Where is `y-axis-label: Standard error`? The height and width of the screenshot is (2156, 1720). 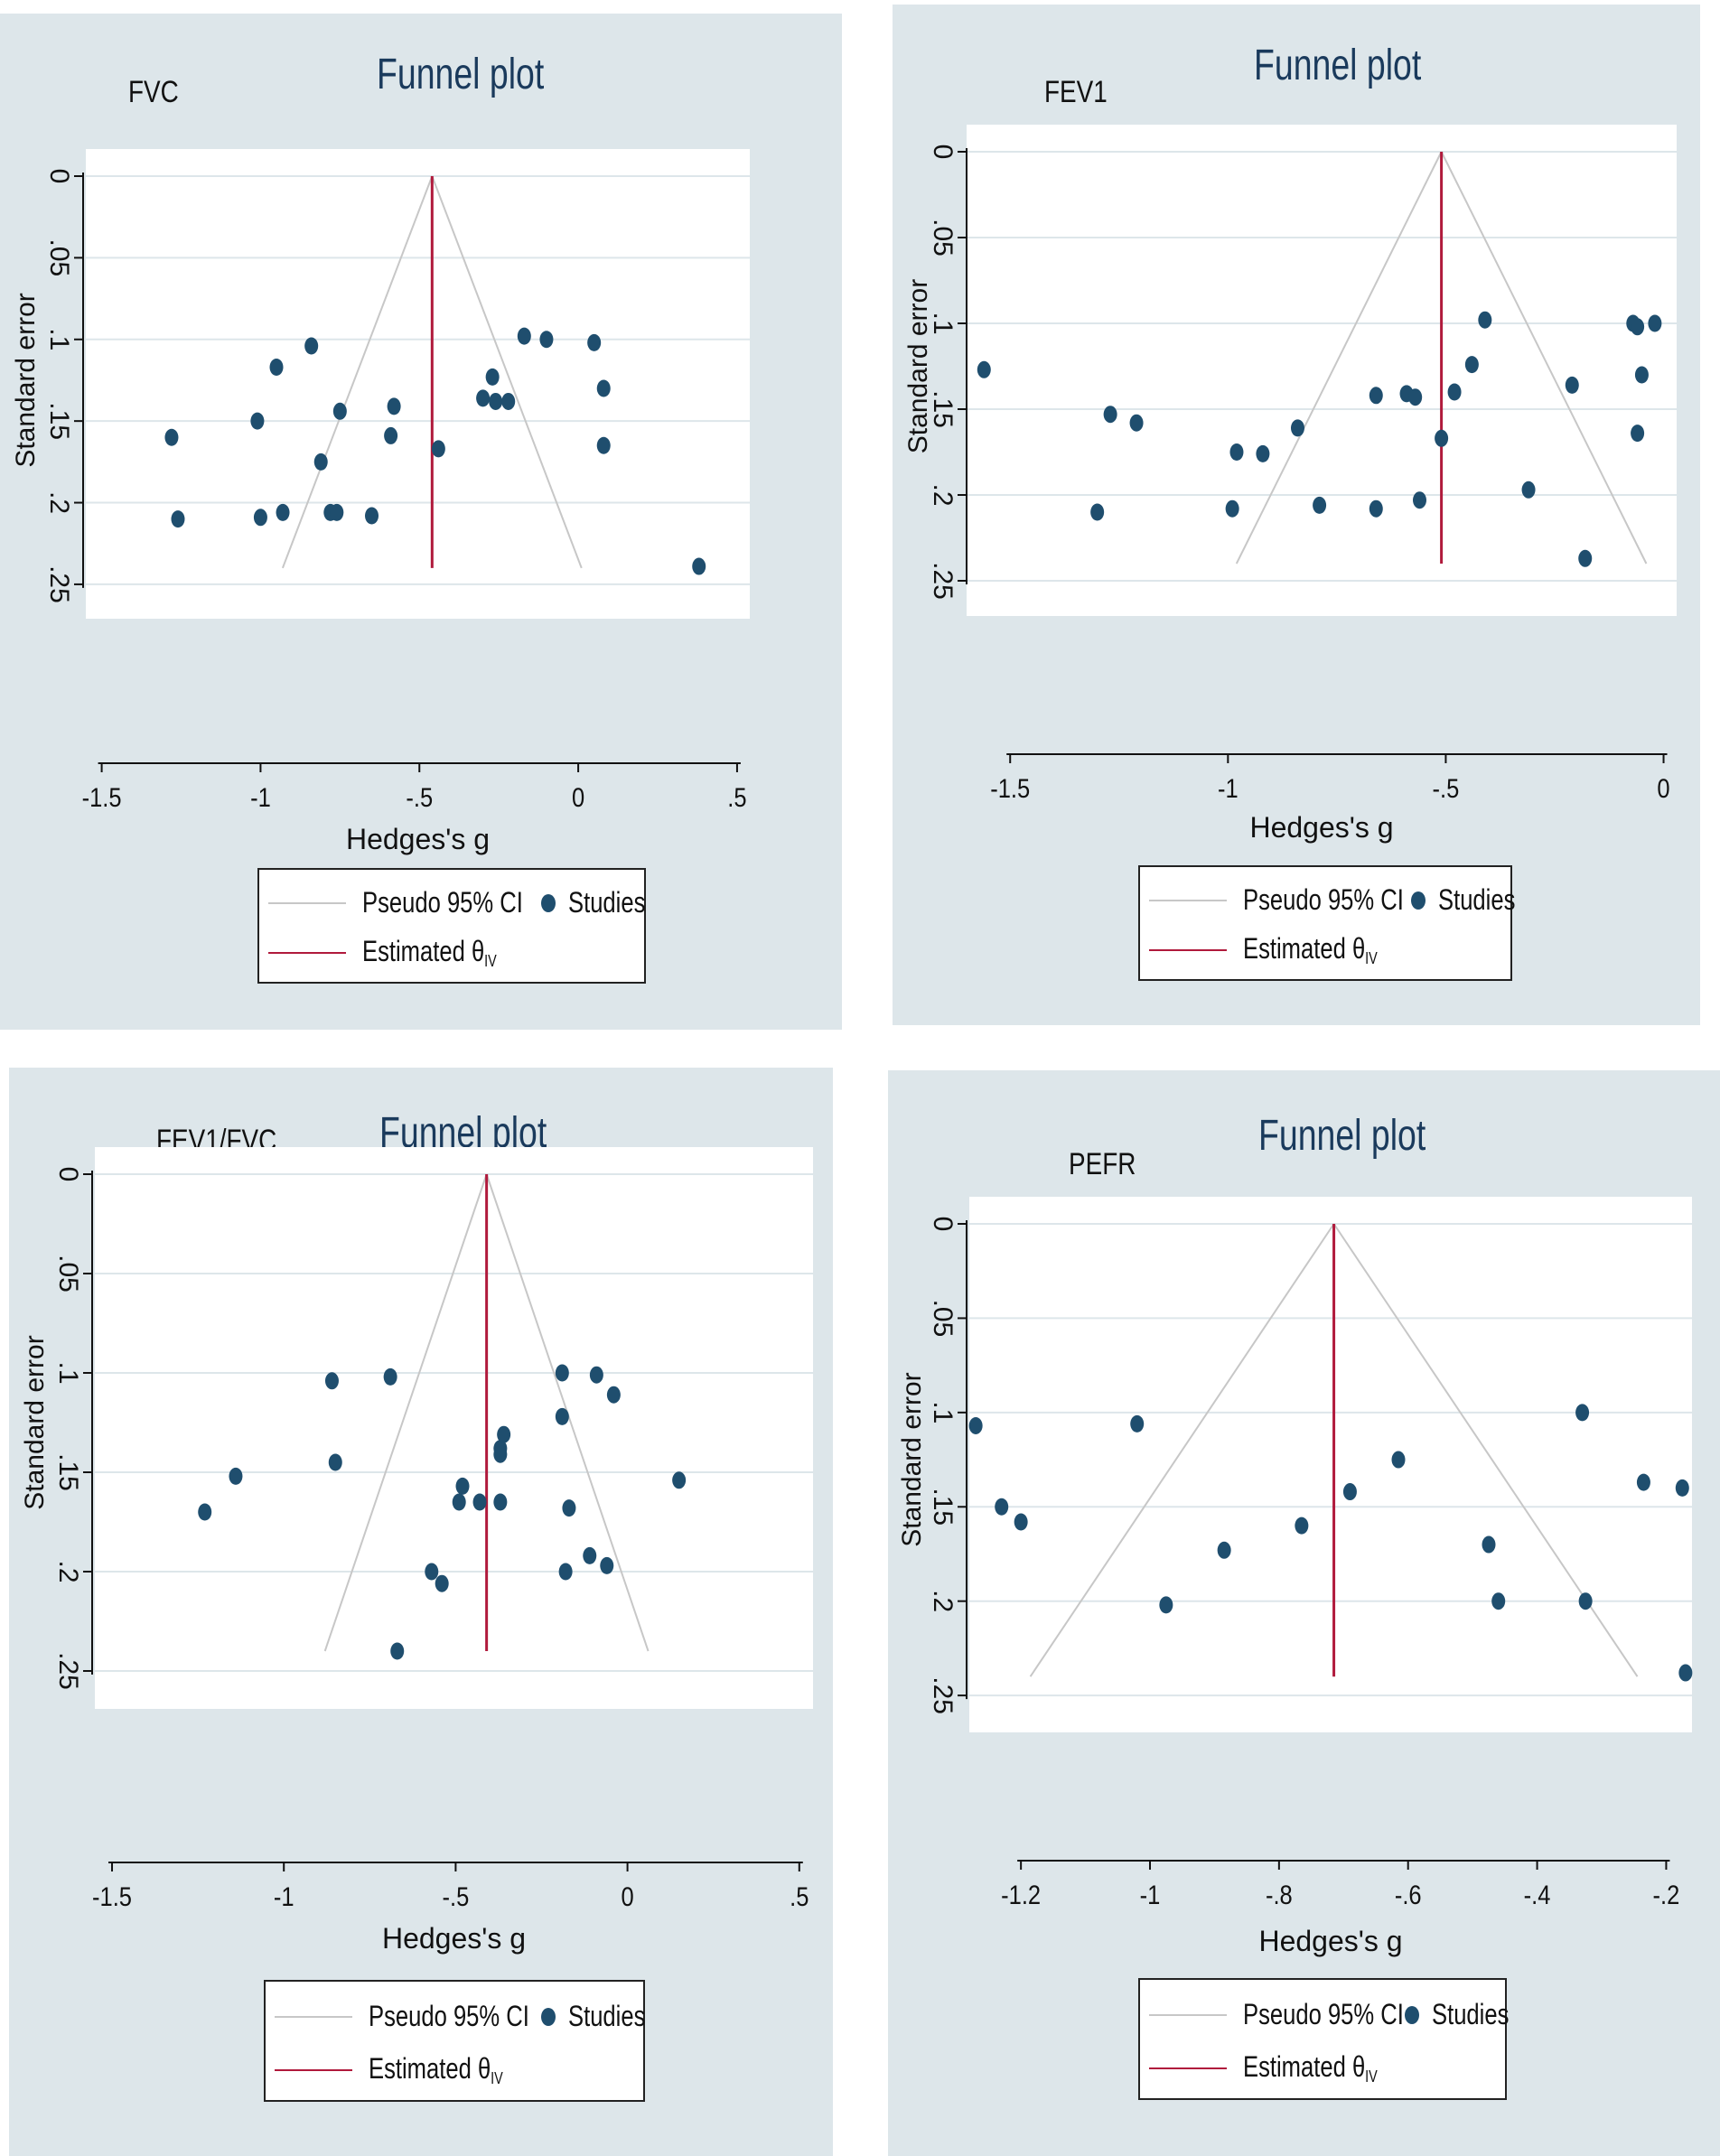 y-axis-label: Standard error is located at coordinates (912, 1459).